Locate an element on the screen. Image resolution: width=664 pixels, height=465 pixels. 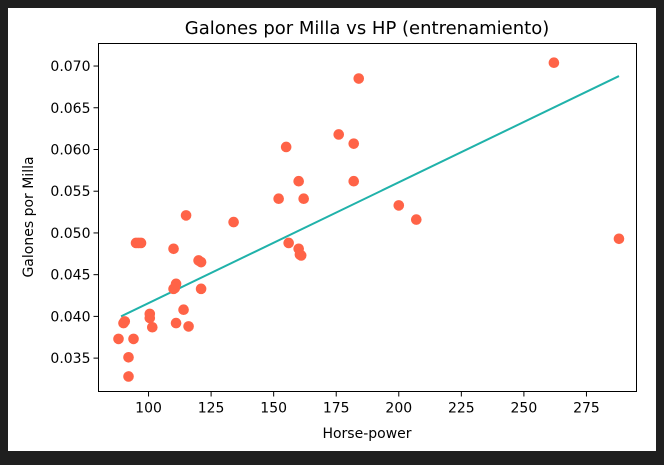
x-tick-label: 250 is located at coordinates (524, 409).